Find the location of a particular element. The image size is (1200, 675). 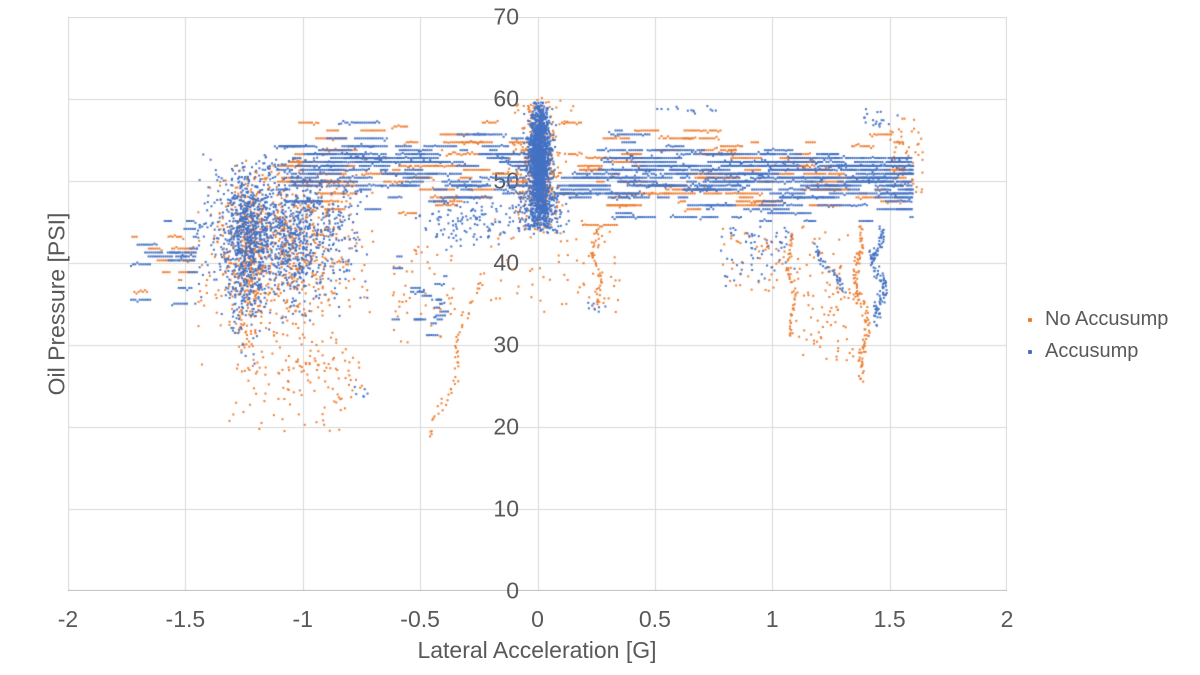

x-tick-label: -2 is located at coordinates (68, 619).